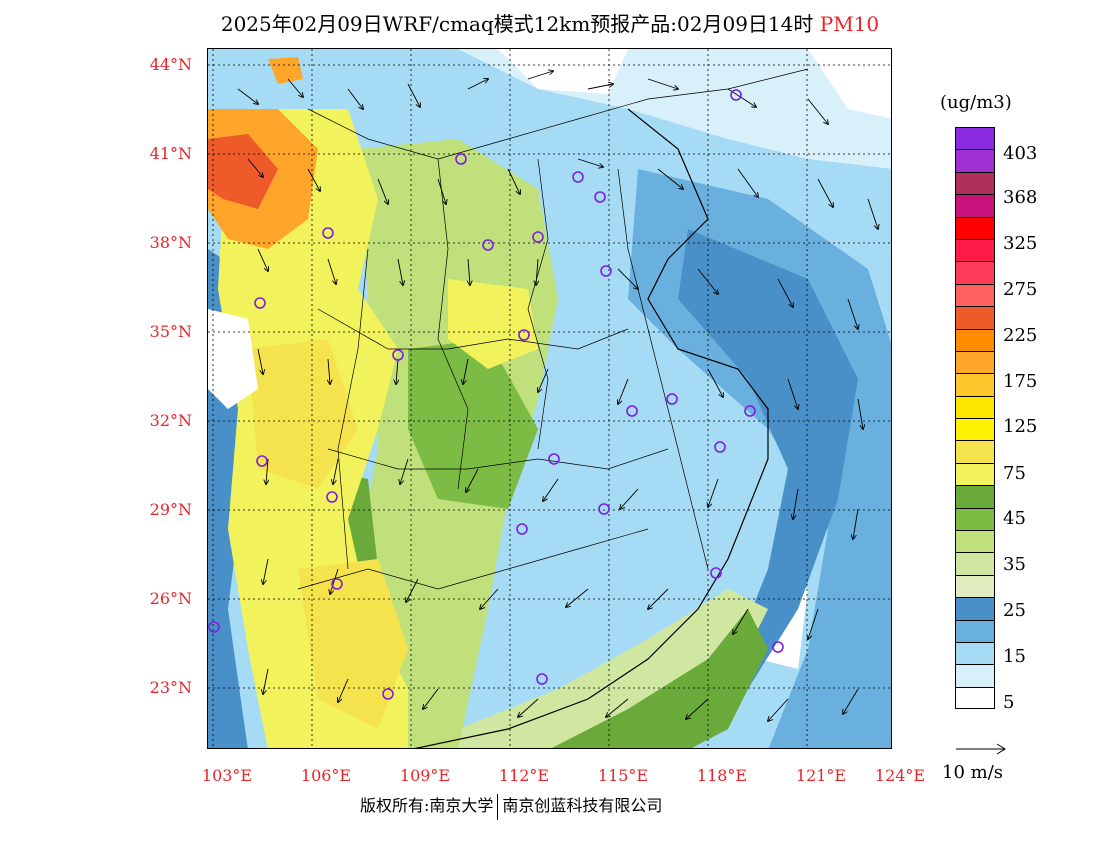  What do you see at coordinates (1014, 564) in the screenshot?
I see `legend-tick-35: 35` at bounding box center [1014, 564].